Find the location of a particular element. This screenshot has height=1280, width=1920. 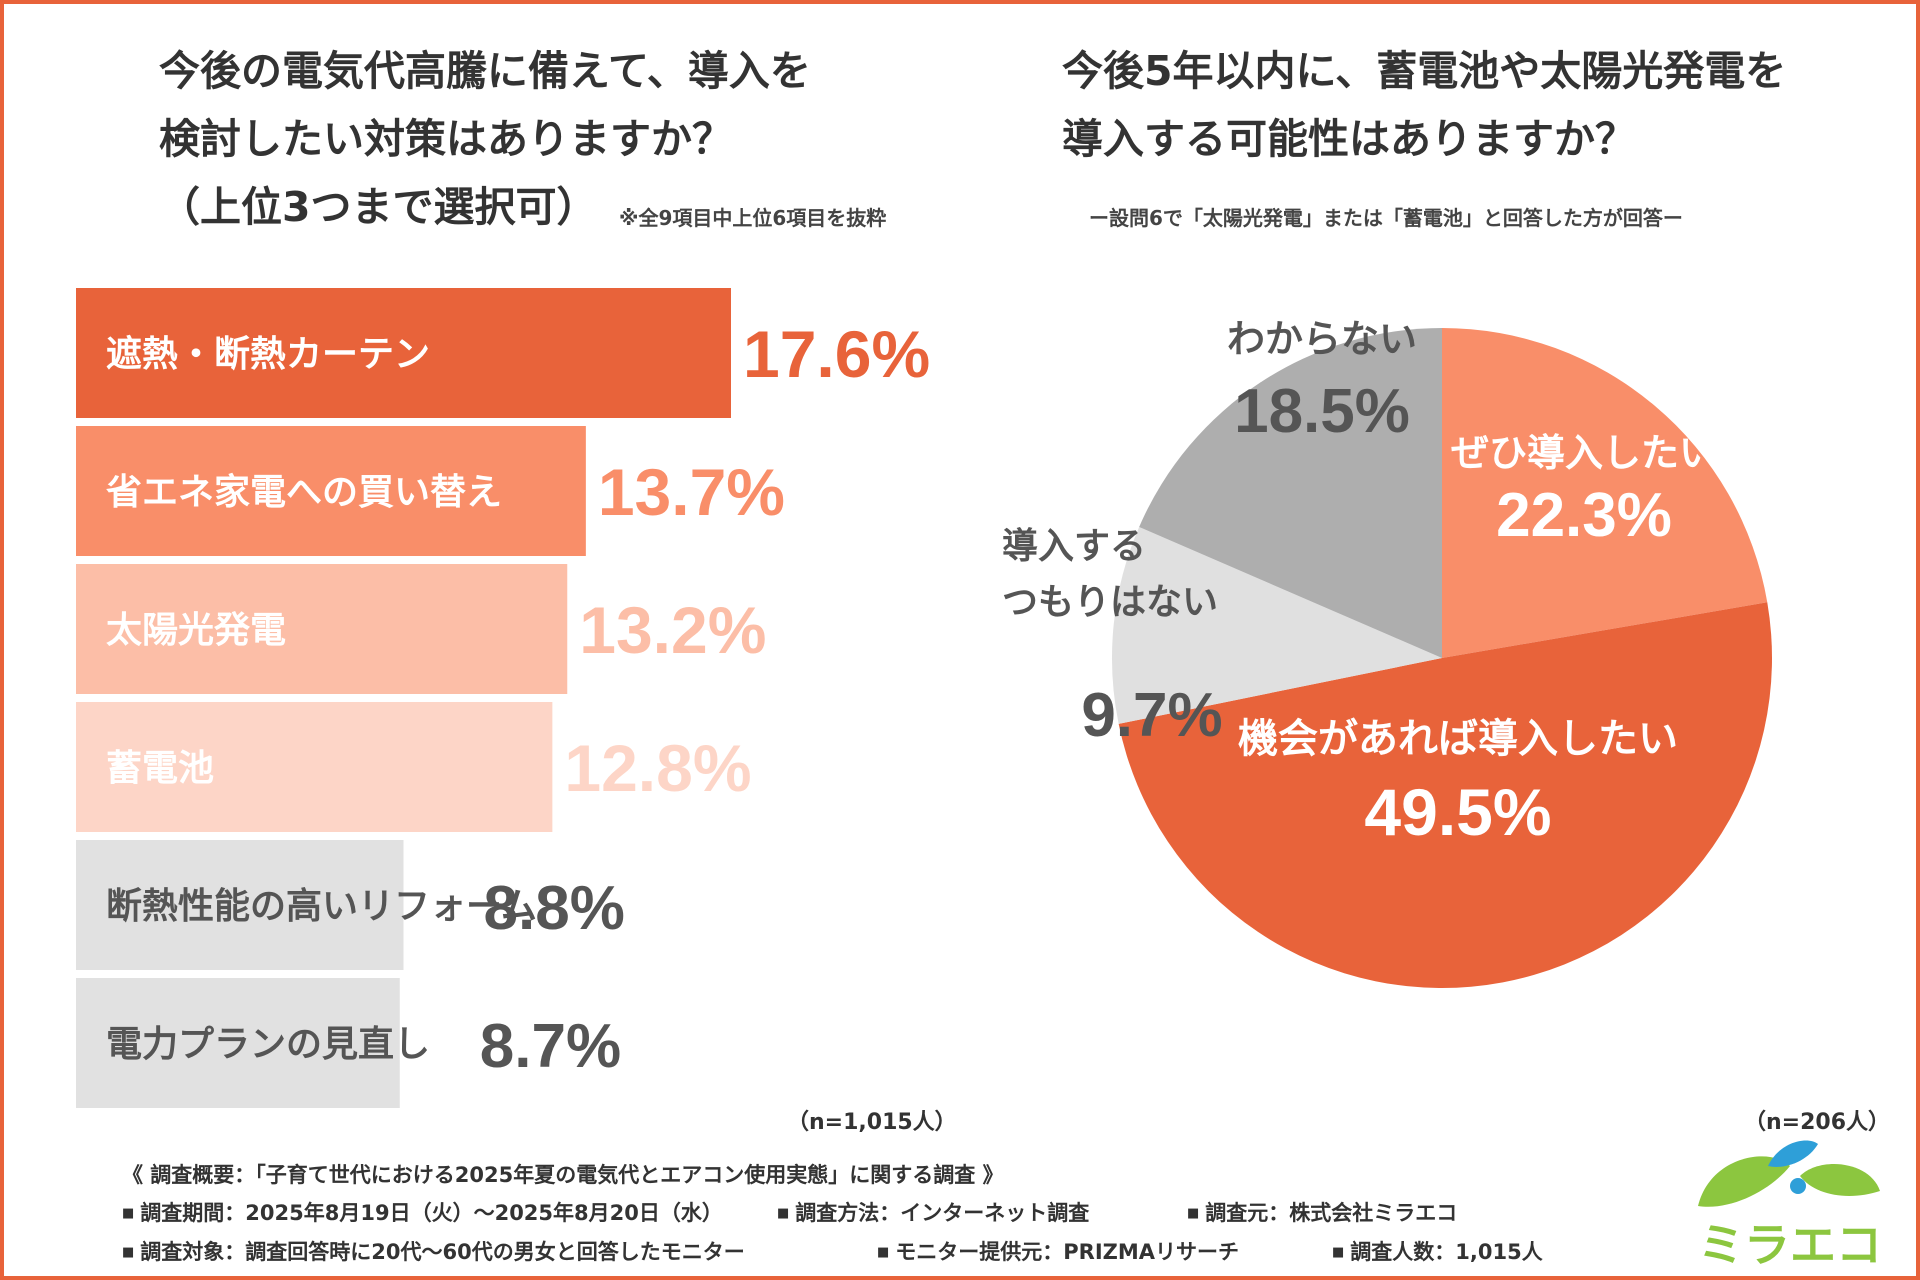

left-chart-note: ※全9項目中上位6項目を抜粋 is located at coordinates (753, 218).